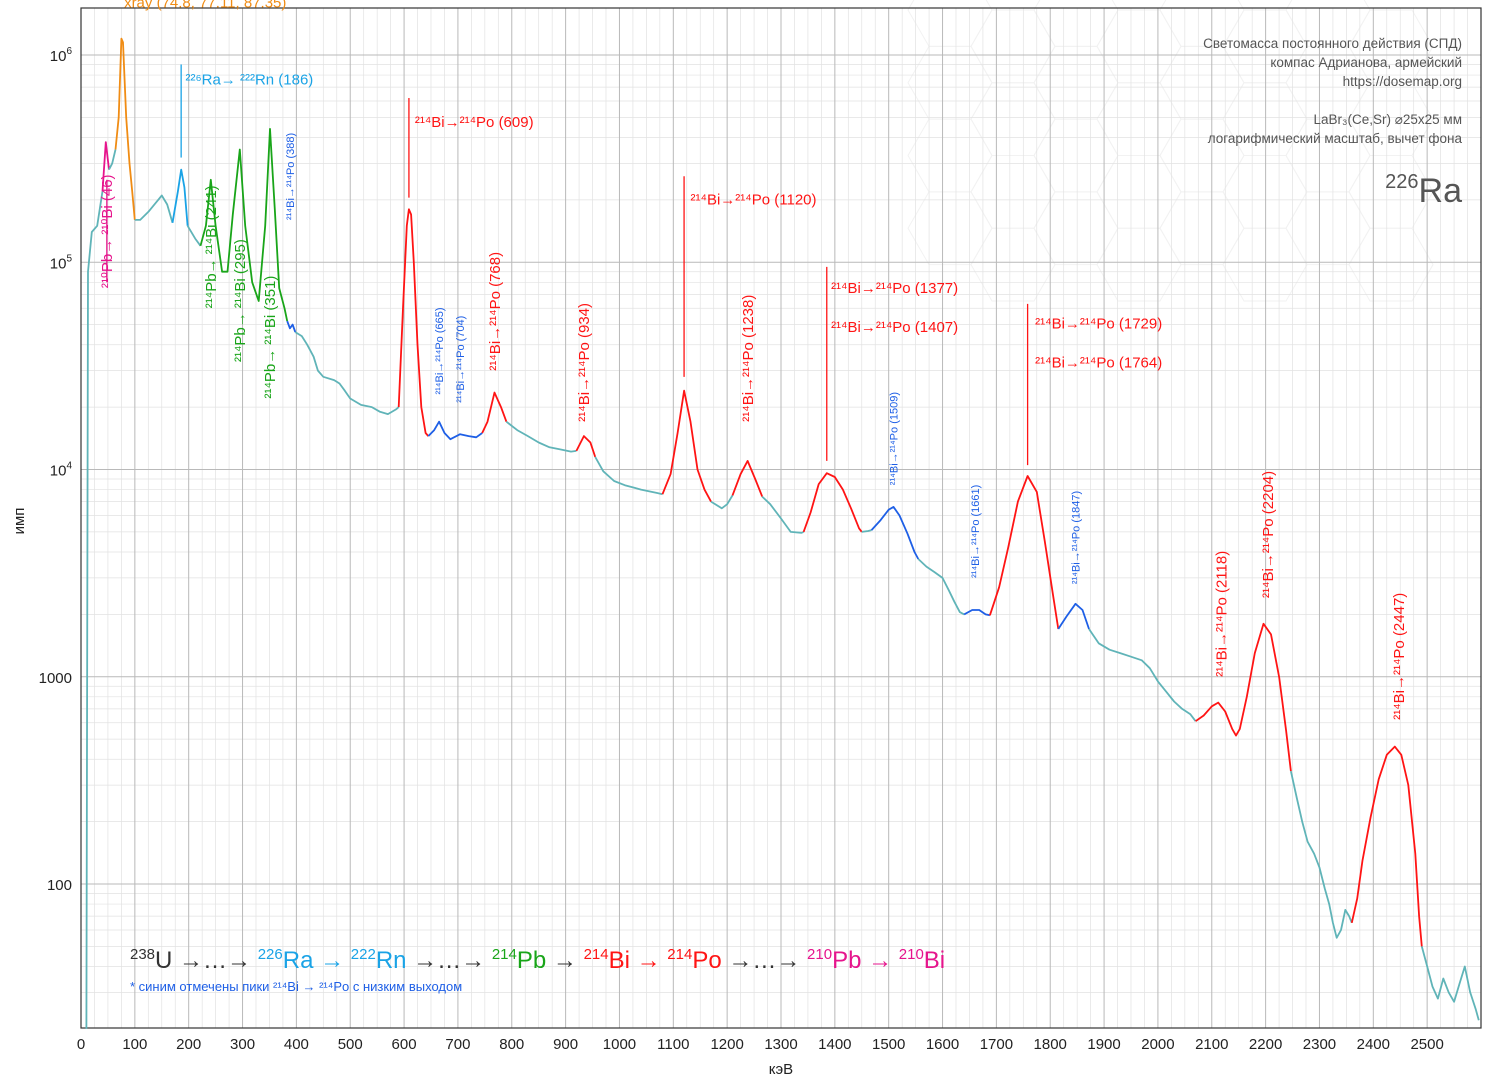 Image resolution: width=1491 pixels, height=1080 pixels. I want to click on info-line-2: компас Адрианова, армейский, so click(1366, 62).